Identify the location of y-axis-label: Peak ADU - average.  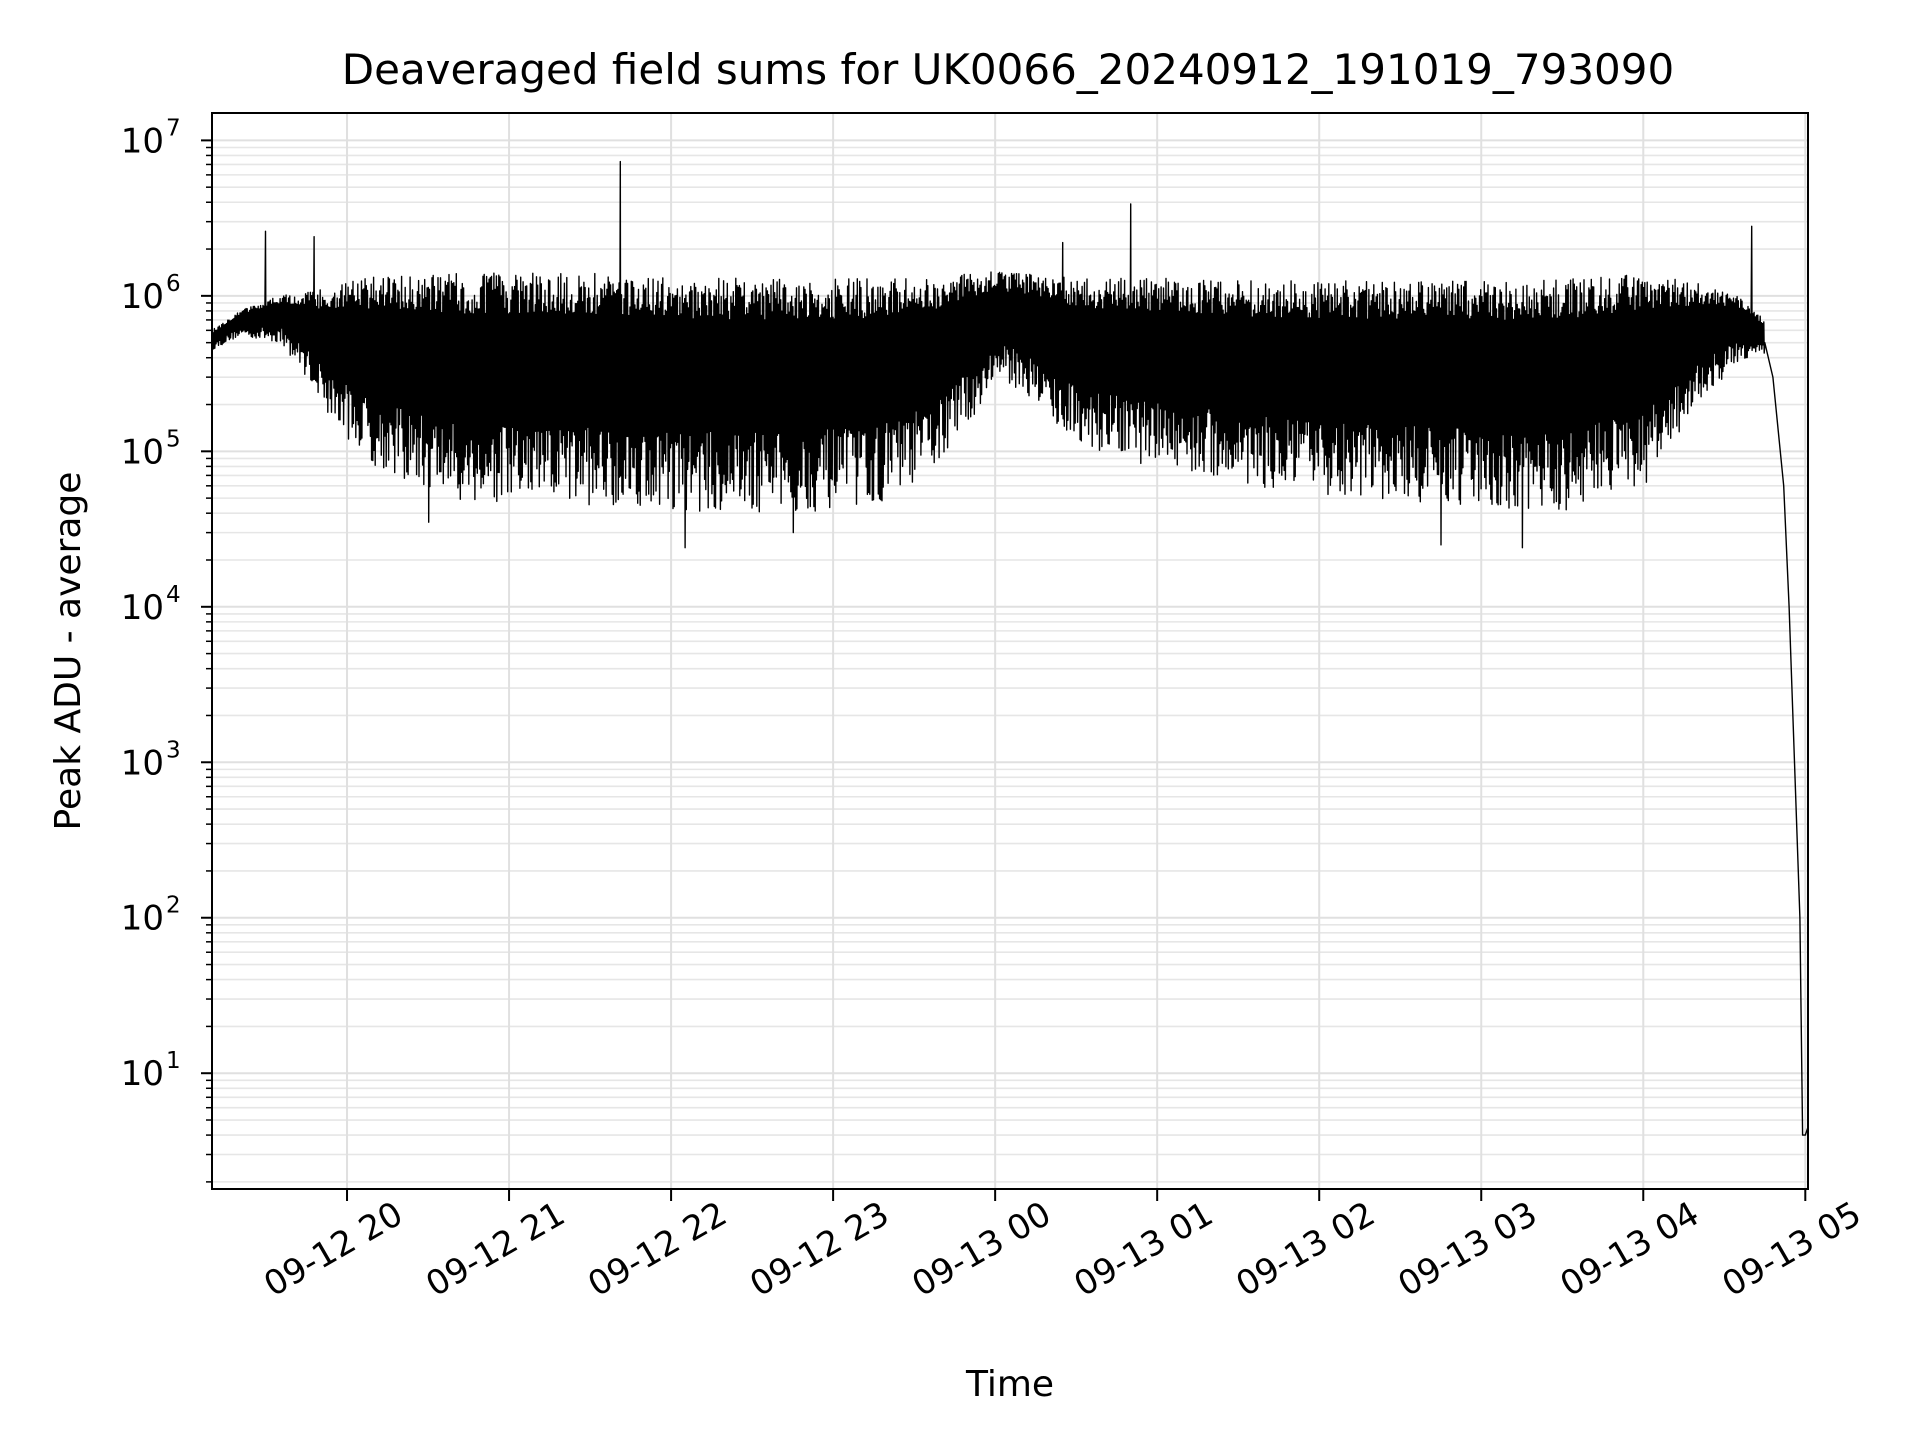
(68, 651).